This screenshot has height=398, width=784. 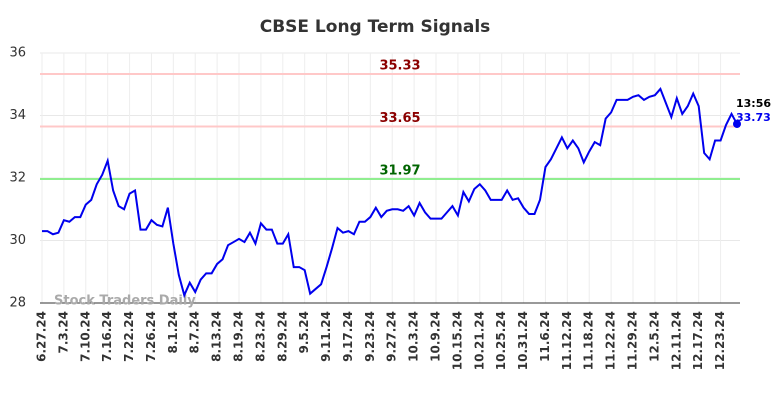 What do you see at coordinates (479, 340) in the screenshot?
I see `x-tick-label: 10.21.24` at bounding box center [479, 340].